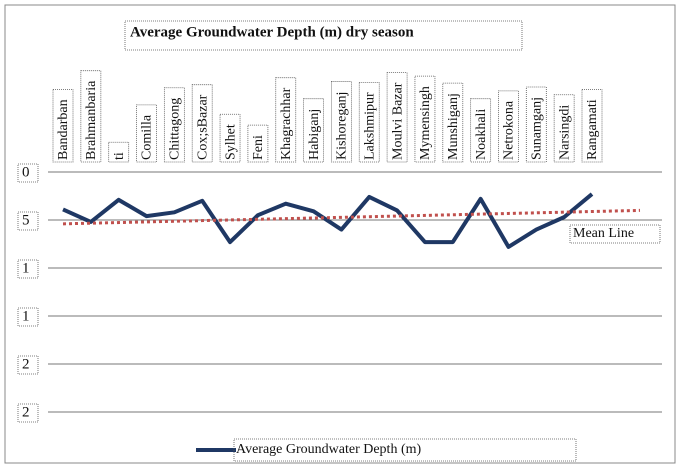 Image resolution: width=681 pixels, height=474 pixels. Describe the element at coordinates (272, 32) in the screenshot. I see `chart-title: Average Groundwater Depth (m) dry season` at that location.